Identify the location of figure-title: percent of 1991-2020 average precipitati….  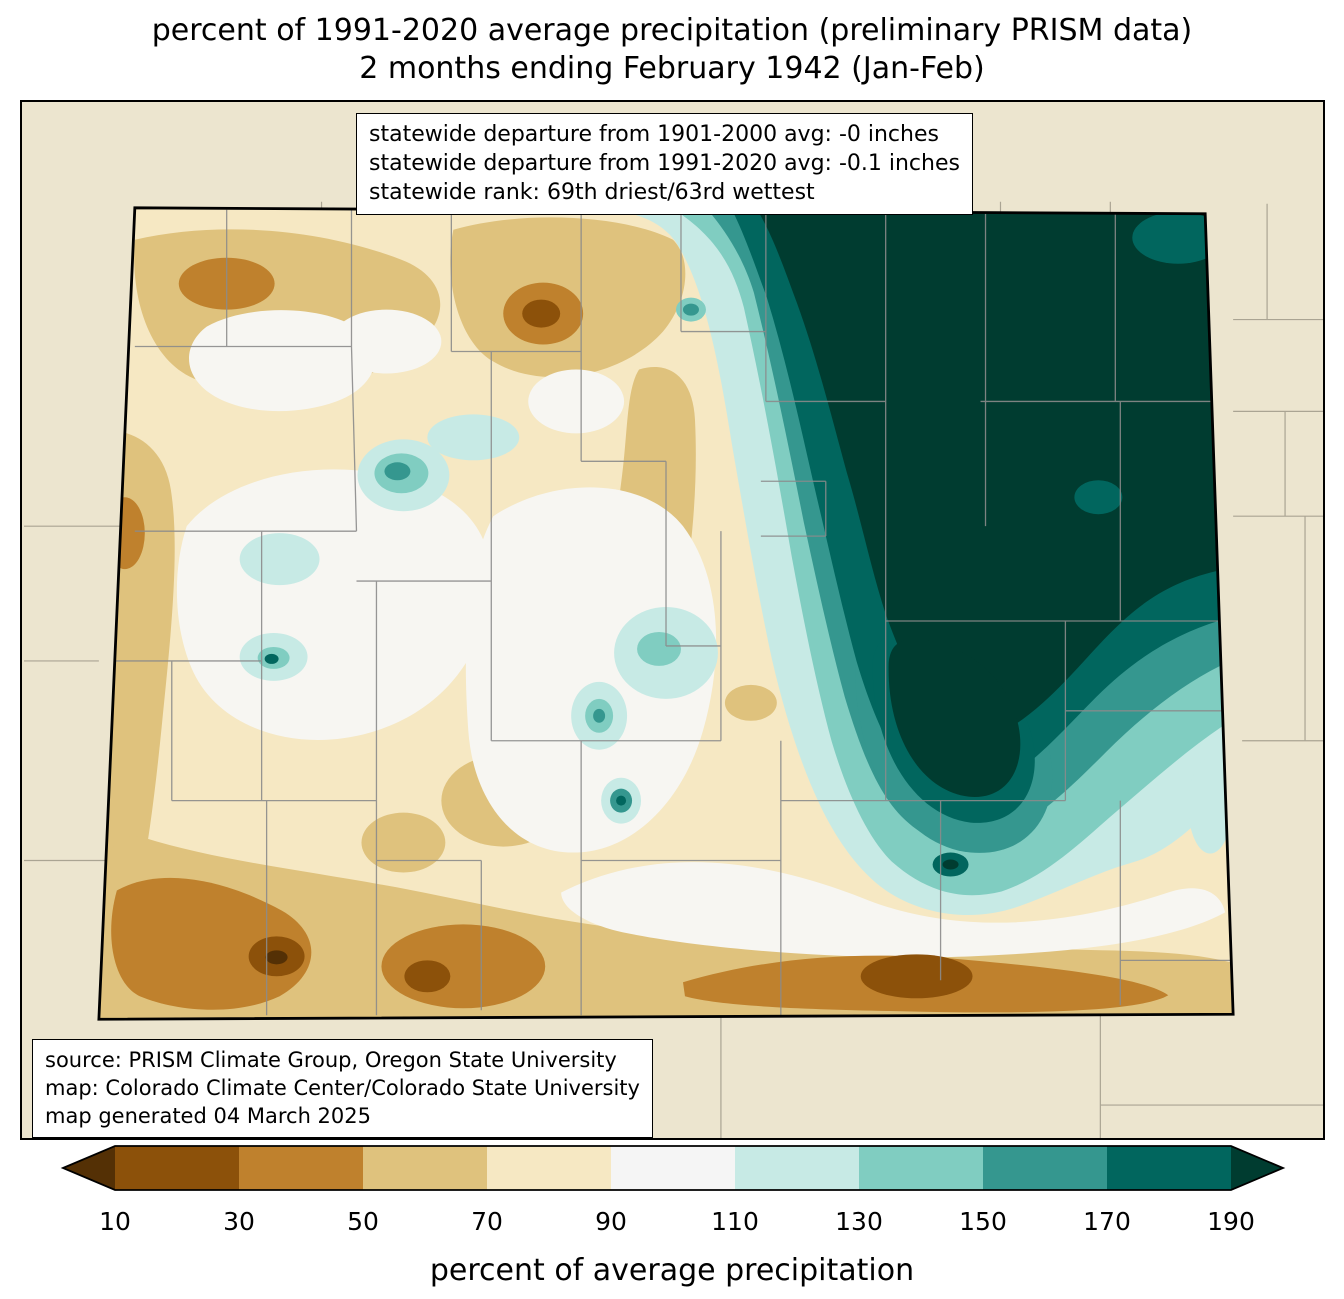
(672, 50).